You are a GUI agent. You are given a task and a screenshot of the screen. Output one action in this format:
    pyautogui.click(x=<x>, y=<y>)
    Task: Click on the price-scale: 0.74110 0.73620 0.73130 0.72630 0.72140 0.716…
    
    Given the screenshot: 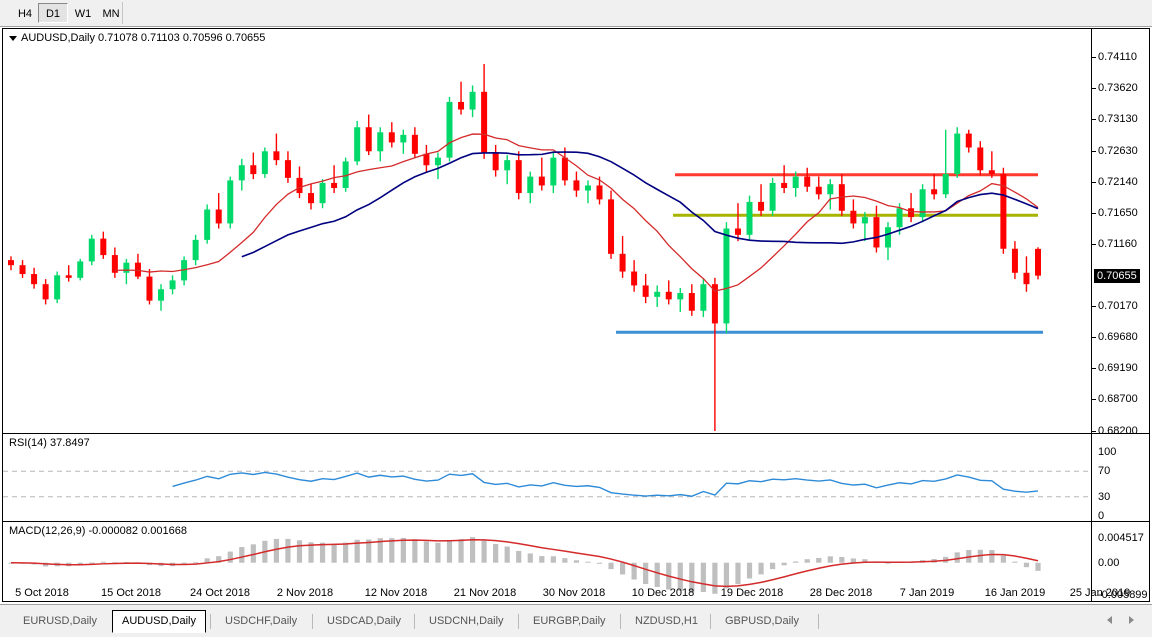 What is the action you would take?
    pyautogui.click(x=1120, y=231)
    